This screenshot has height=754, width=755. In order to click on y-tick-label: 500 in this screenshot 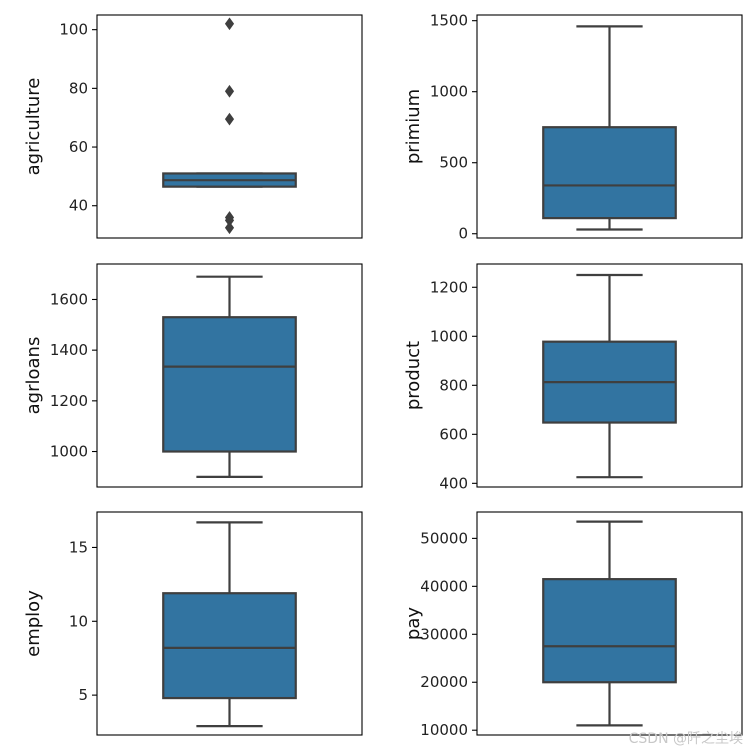, I will do `click(453, 163)`.